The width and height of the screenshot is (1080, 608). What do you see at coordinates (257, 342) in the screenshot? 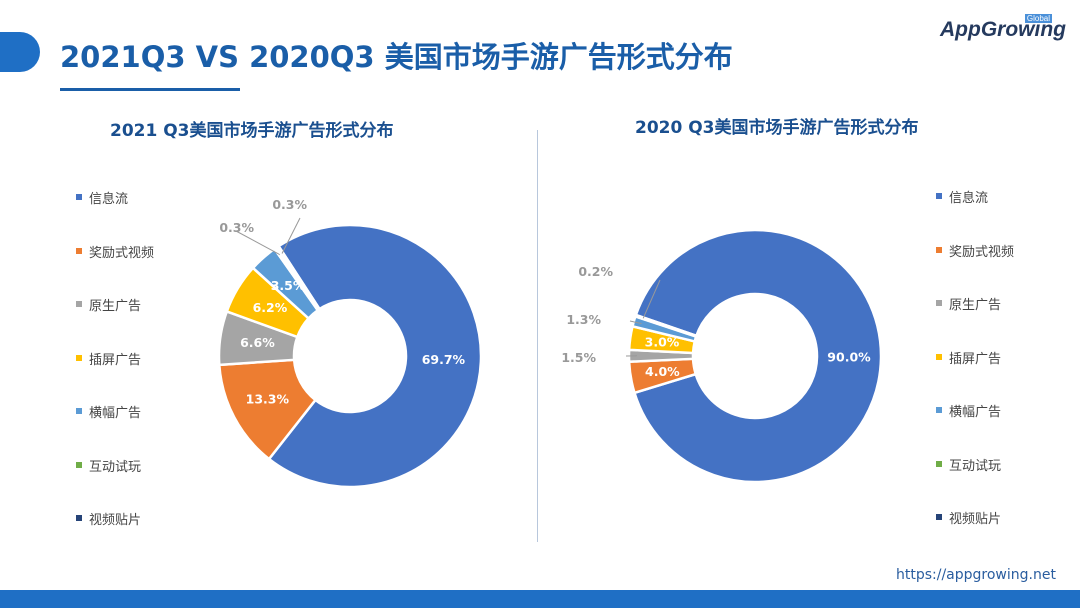
I see `data-label: 6.6%` at bounding box center [257, 342].